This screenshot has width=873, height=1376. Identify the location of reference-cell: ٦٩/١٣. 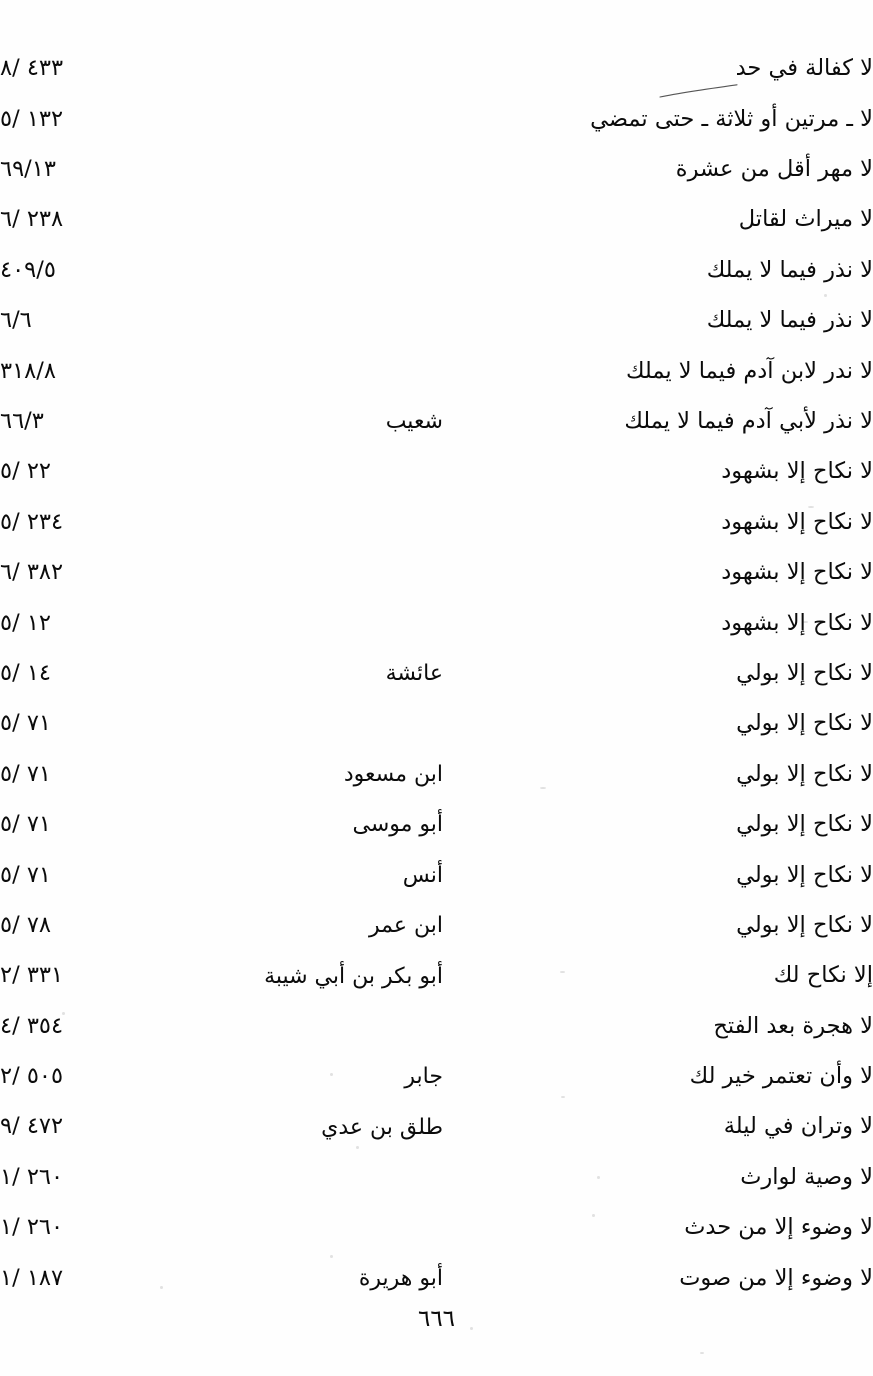
(96, 170).